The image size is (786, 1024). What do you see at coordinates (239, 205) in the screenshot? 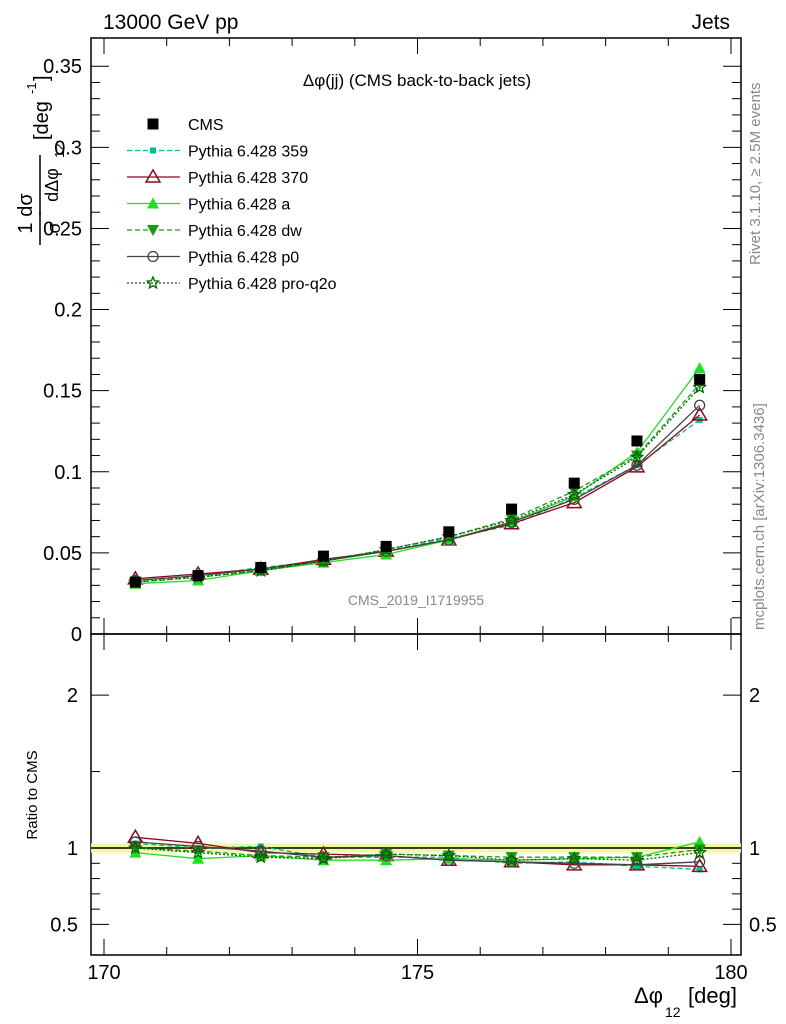
I see `legend-label: Pythia 6.428 a` at bounding box center [239, 205].